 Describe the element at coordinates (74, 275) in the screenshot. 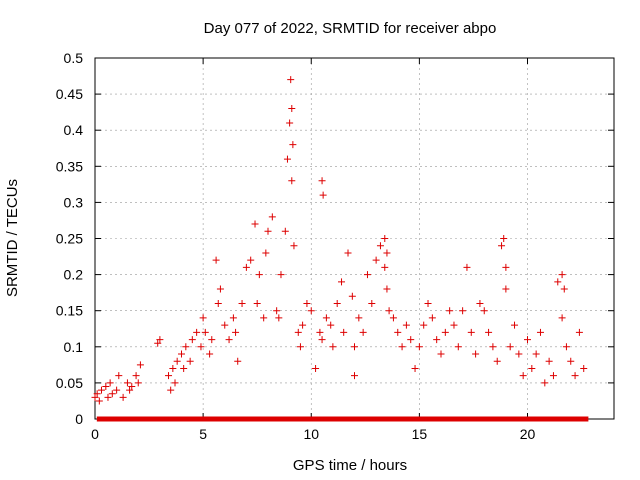

I see `y-tick-label: 0.2` at that location.